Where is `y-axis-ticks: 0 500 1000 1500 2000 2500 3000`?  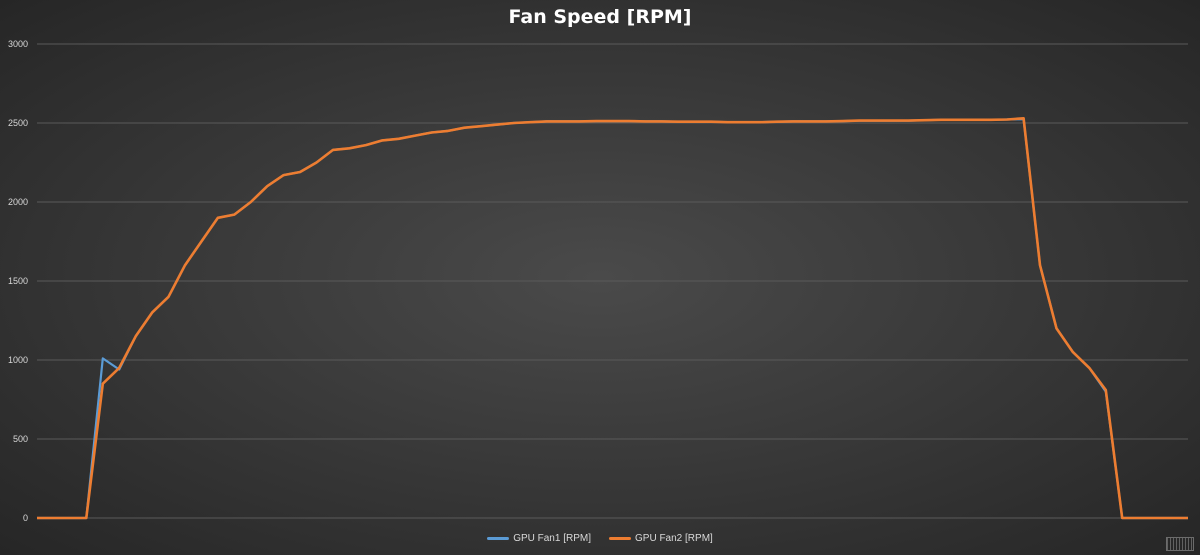
y-axis-ticks: 0 500 1000 1500 2000 2500 3000 is located at coordinates (18, 281).